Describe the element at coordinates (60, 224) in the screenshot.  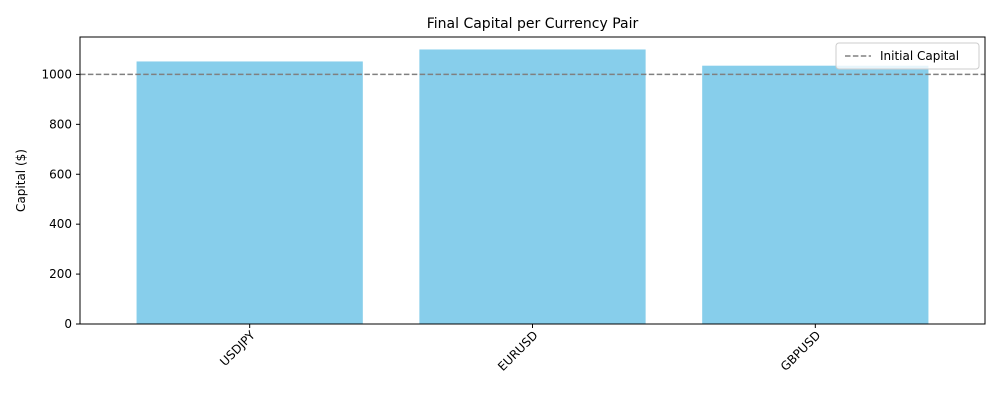
I see `y-tick-label: 400` at that location.